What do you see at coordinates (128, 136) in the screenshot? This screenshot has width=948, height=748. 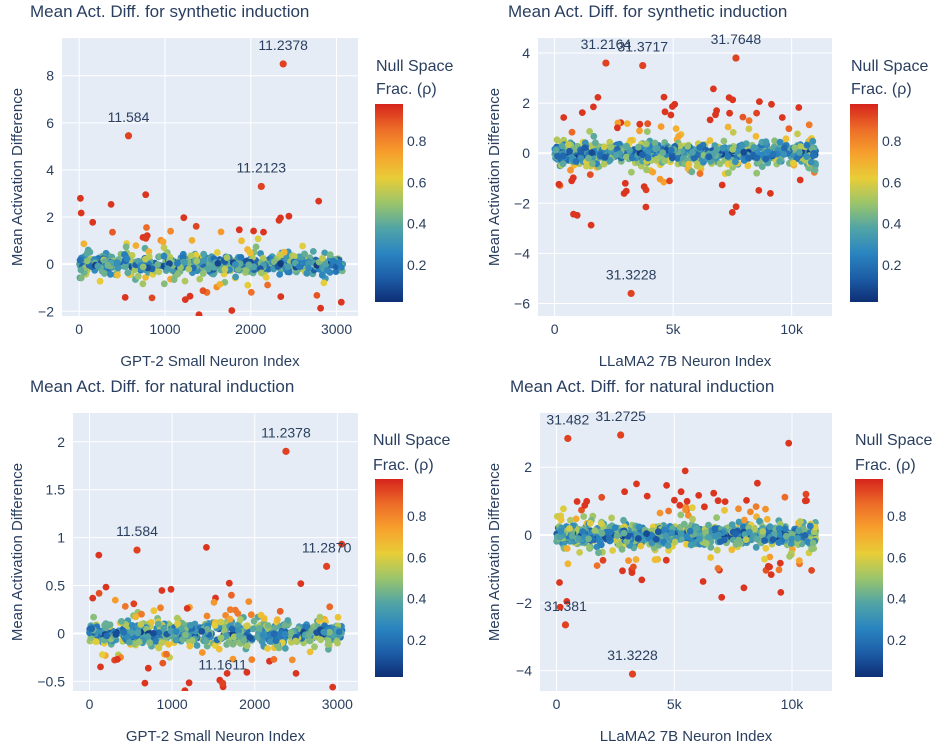 I see `highlight-point` at bounding box center [128, 136].